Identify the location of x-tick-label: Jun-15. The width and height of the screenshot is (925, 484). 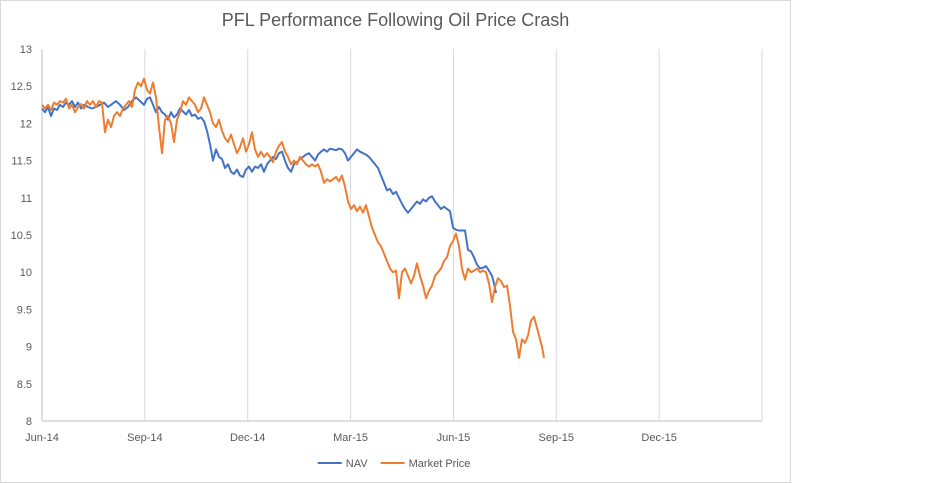
(454, 438).